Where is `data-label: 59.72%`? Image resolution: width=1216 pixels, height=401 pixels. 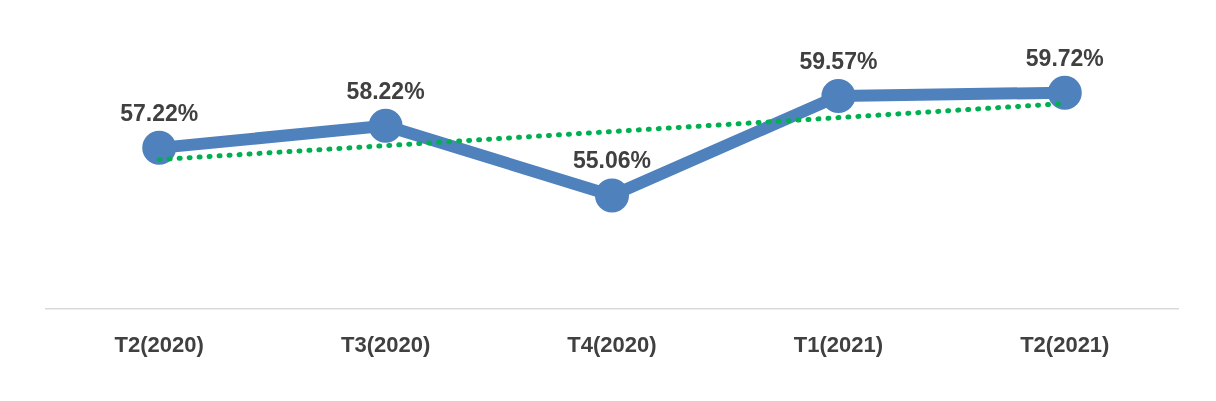
data-label: 59.72% is located at coordinates (1064, 57).